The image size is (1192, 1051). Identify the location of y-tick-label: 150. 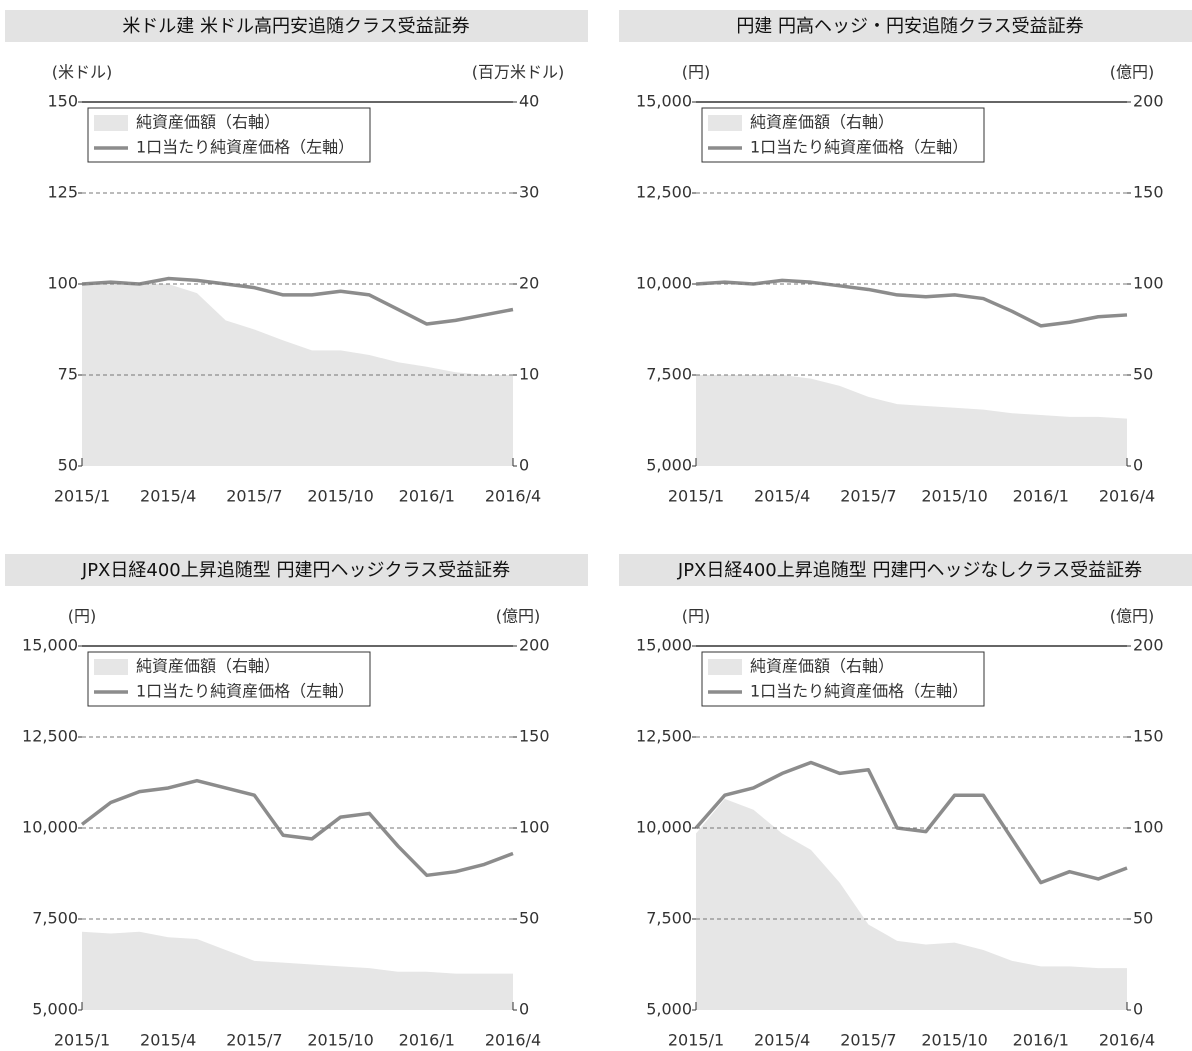
(62, 101).